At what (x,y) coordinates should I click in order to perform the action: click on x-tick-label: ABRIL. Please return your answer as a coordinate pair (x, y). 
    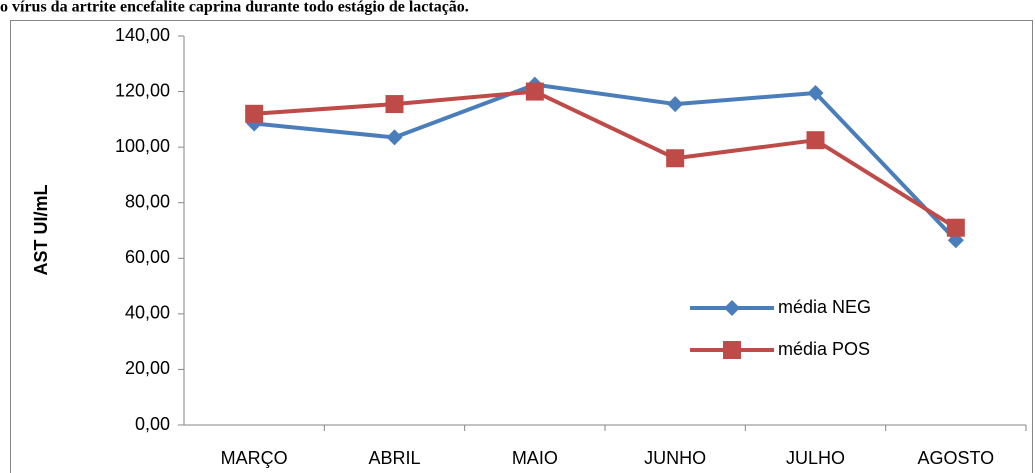
    Looking at the image, I should click on (394, 458).